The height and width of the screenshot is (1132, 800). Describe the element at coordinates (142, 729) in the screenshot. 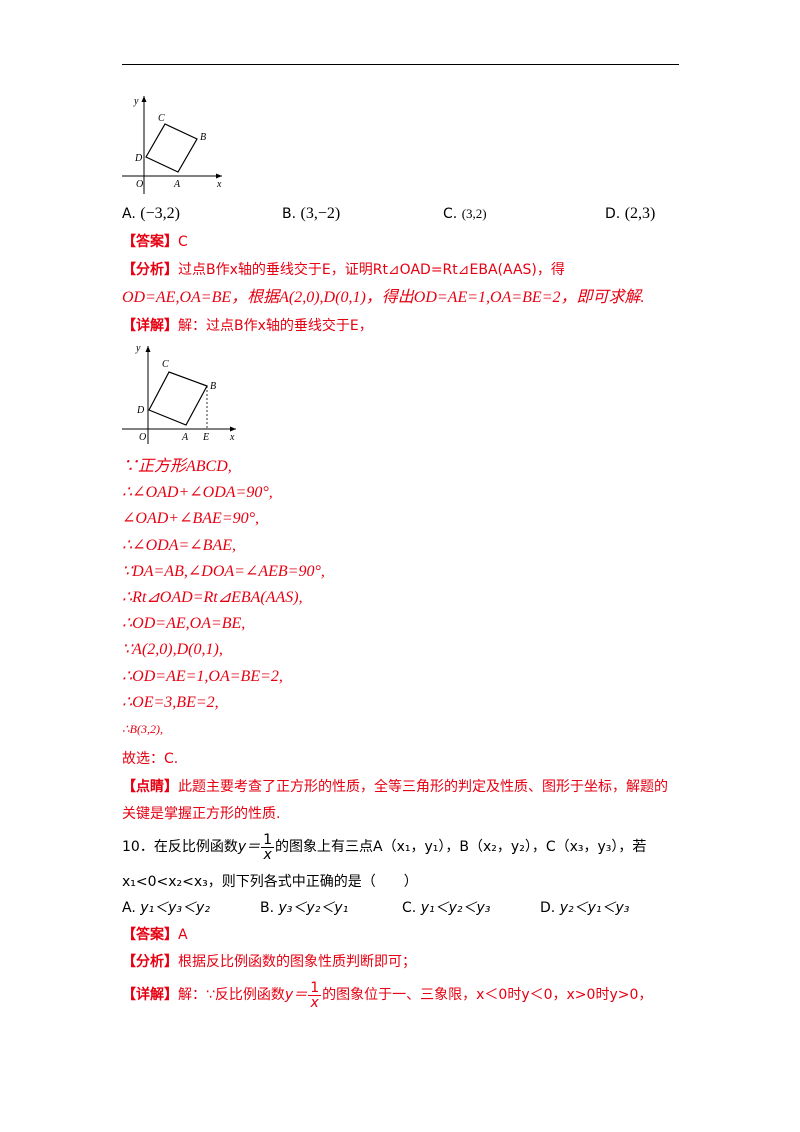

I see `q9-step-11: ∴B(3,2),` at that location.